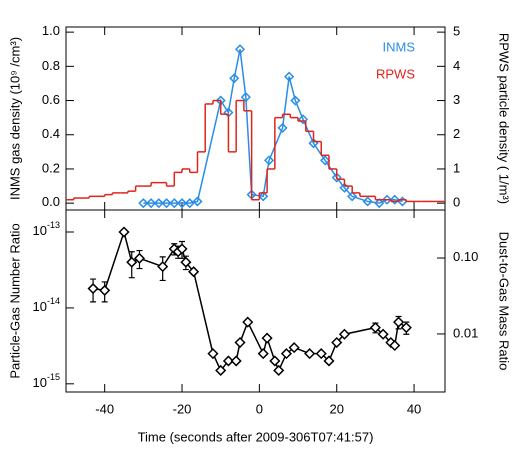  What do you see at coordinates (456, 167) in the screenshot?
I see `y2-tick-label: 1` at bounding box center [456, 167].